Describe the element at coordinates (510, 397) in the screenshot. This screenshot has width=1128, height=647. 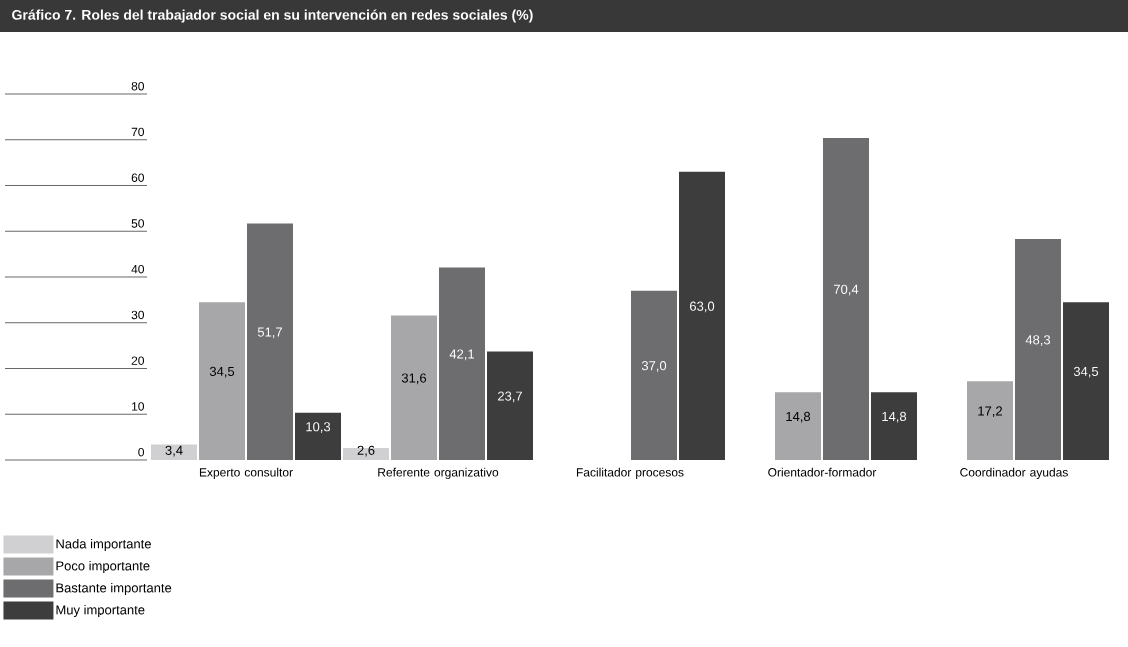
I see `data-label: 23,7` at that location.